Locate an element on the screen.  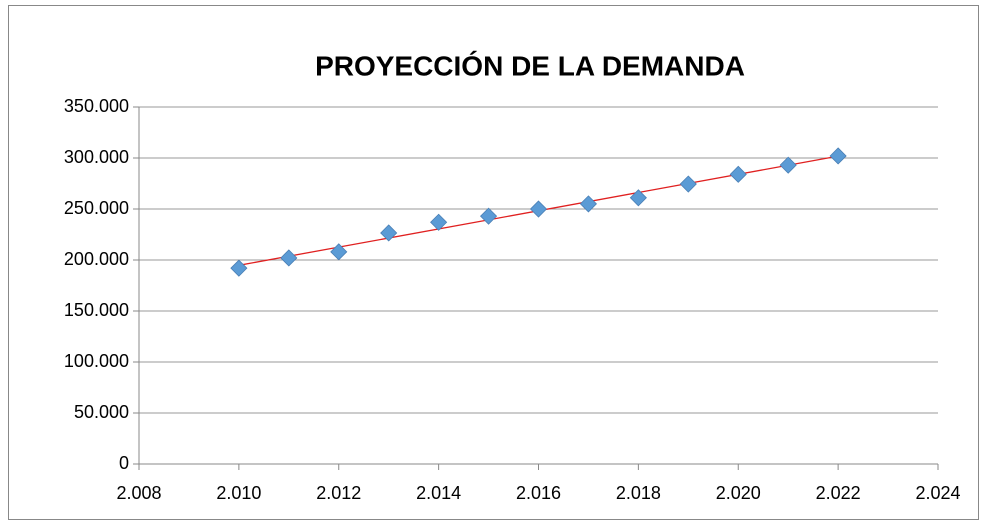
y-tick-label: 200.000 is located at coordinates (96, 259).